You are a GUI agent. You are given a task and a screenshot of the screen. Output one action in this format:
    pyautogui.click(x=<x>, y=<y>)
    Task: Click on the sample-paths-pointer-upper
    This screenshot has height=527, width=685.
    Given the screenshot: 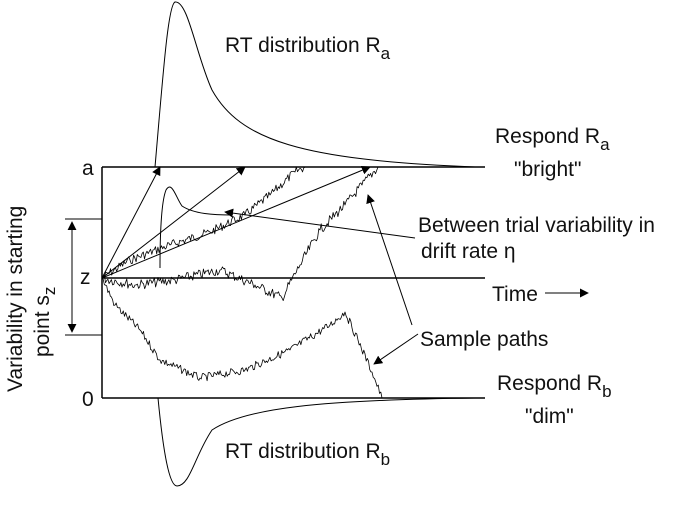 What is the action you would take?
    pyautogui.click(x=389, y=260)
    